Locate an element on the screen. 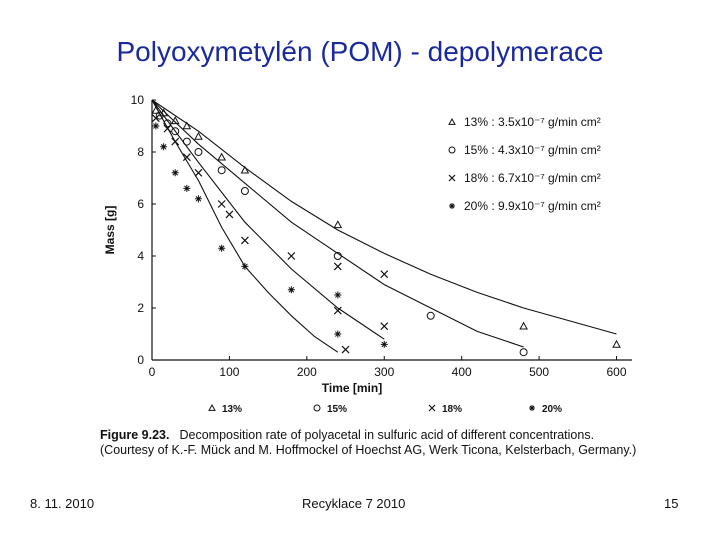 The image size is (720, 540). y-axis-label: Mass [g] is located at coordinates (110, 230).